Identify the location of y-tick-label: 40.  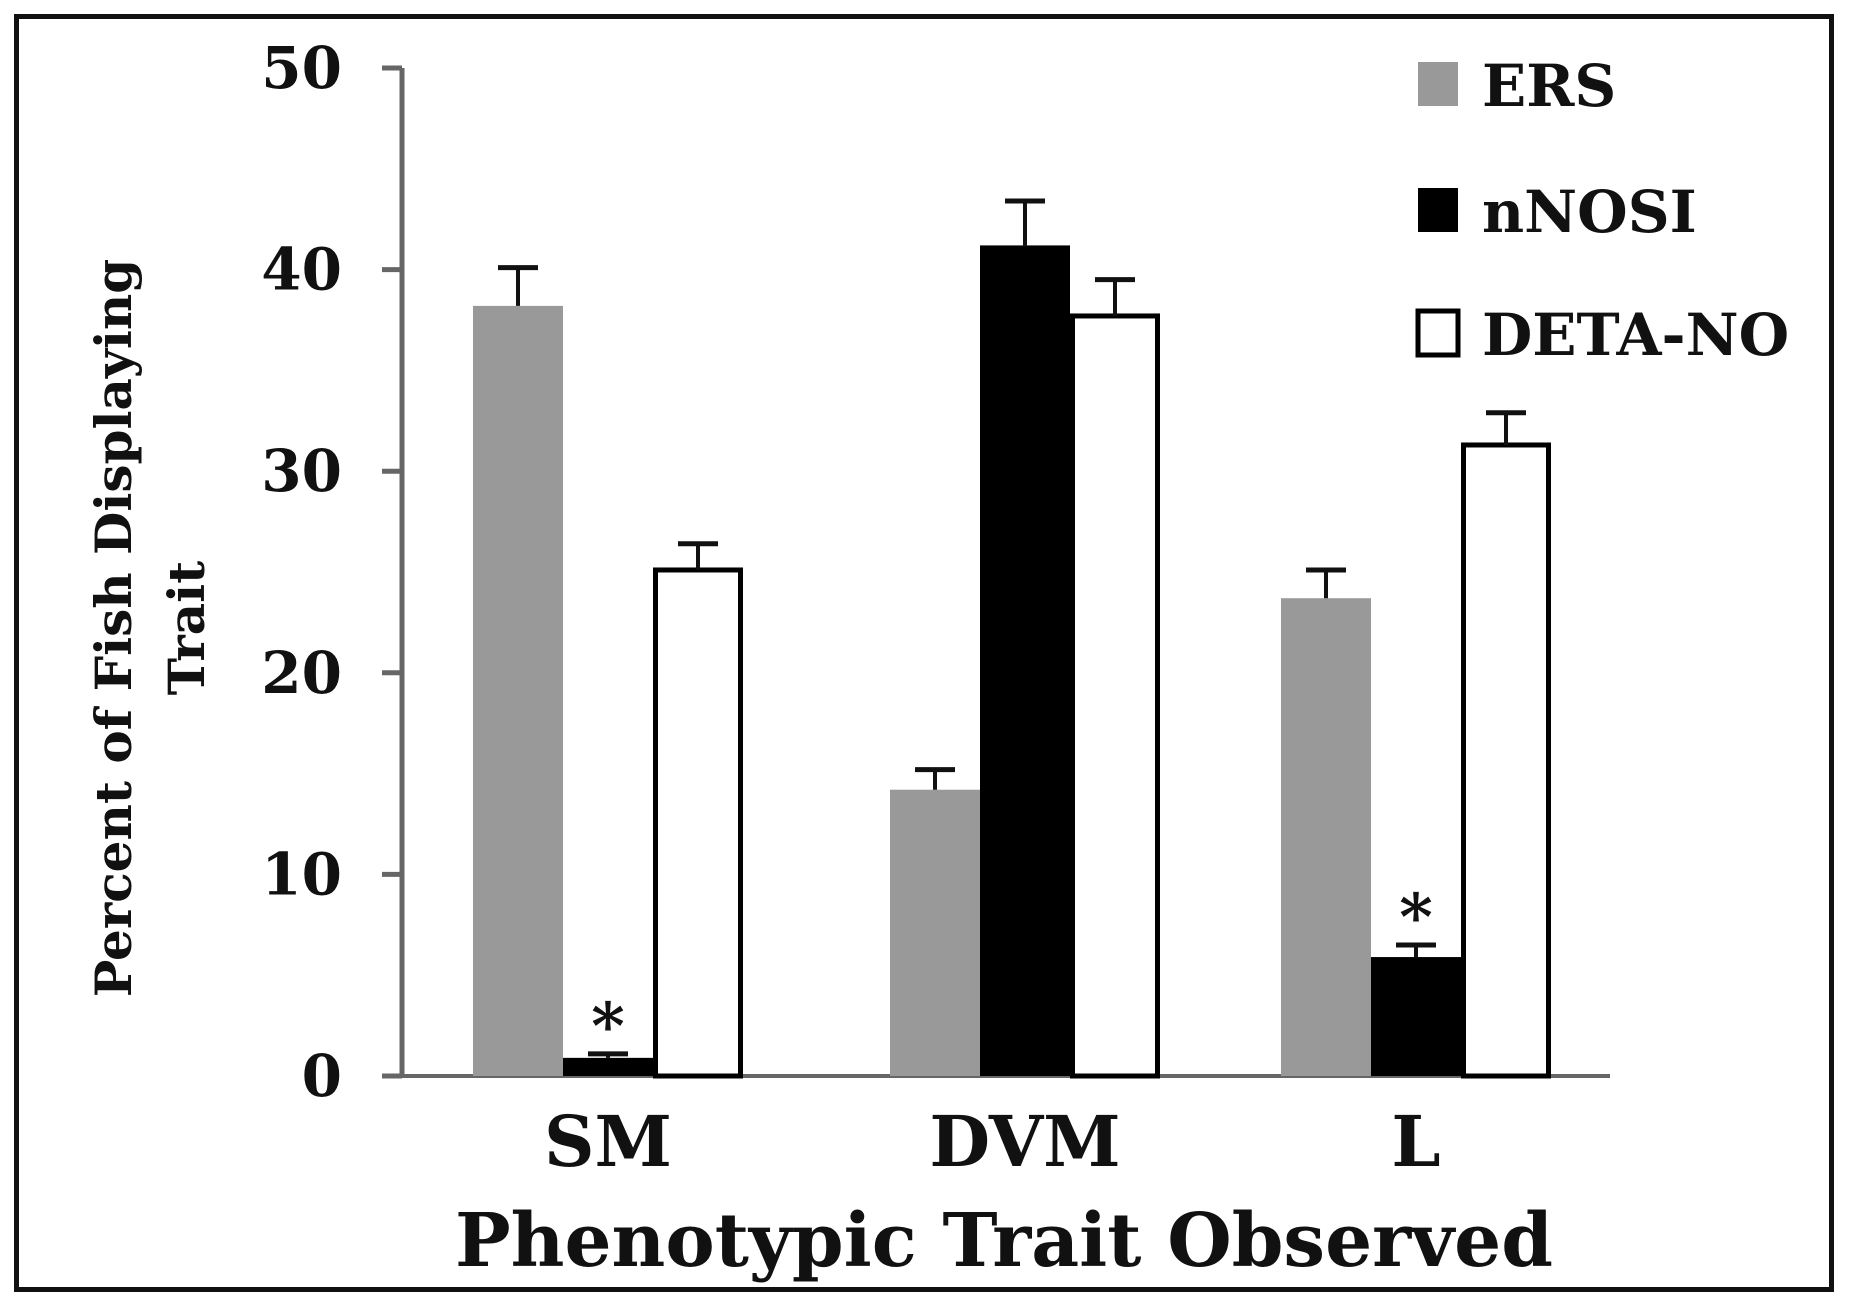
(301, 270).